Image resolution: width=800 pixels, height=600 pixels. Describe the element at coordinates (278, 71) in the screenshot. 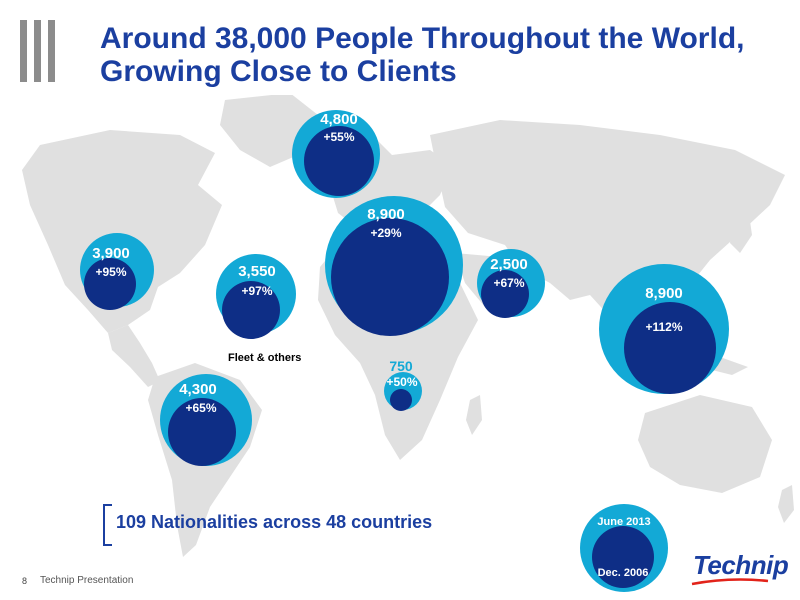

I see `title-line-2: Growing Close to Clients` at that location.